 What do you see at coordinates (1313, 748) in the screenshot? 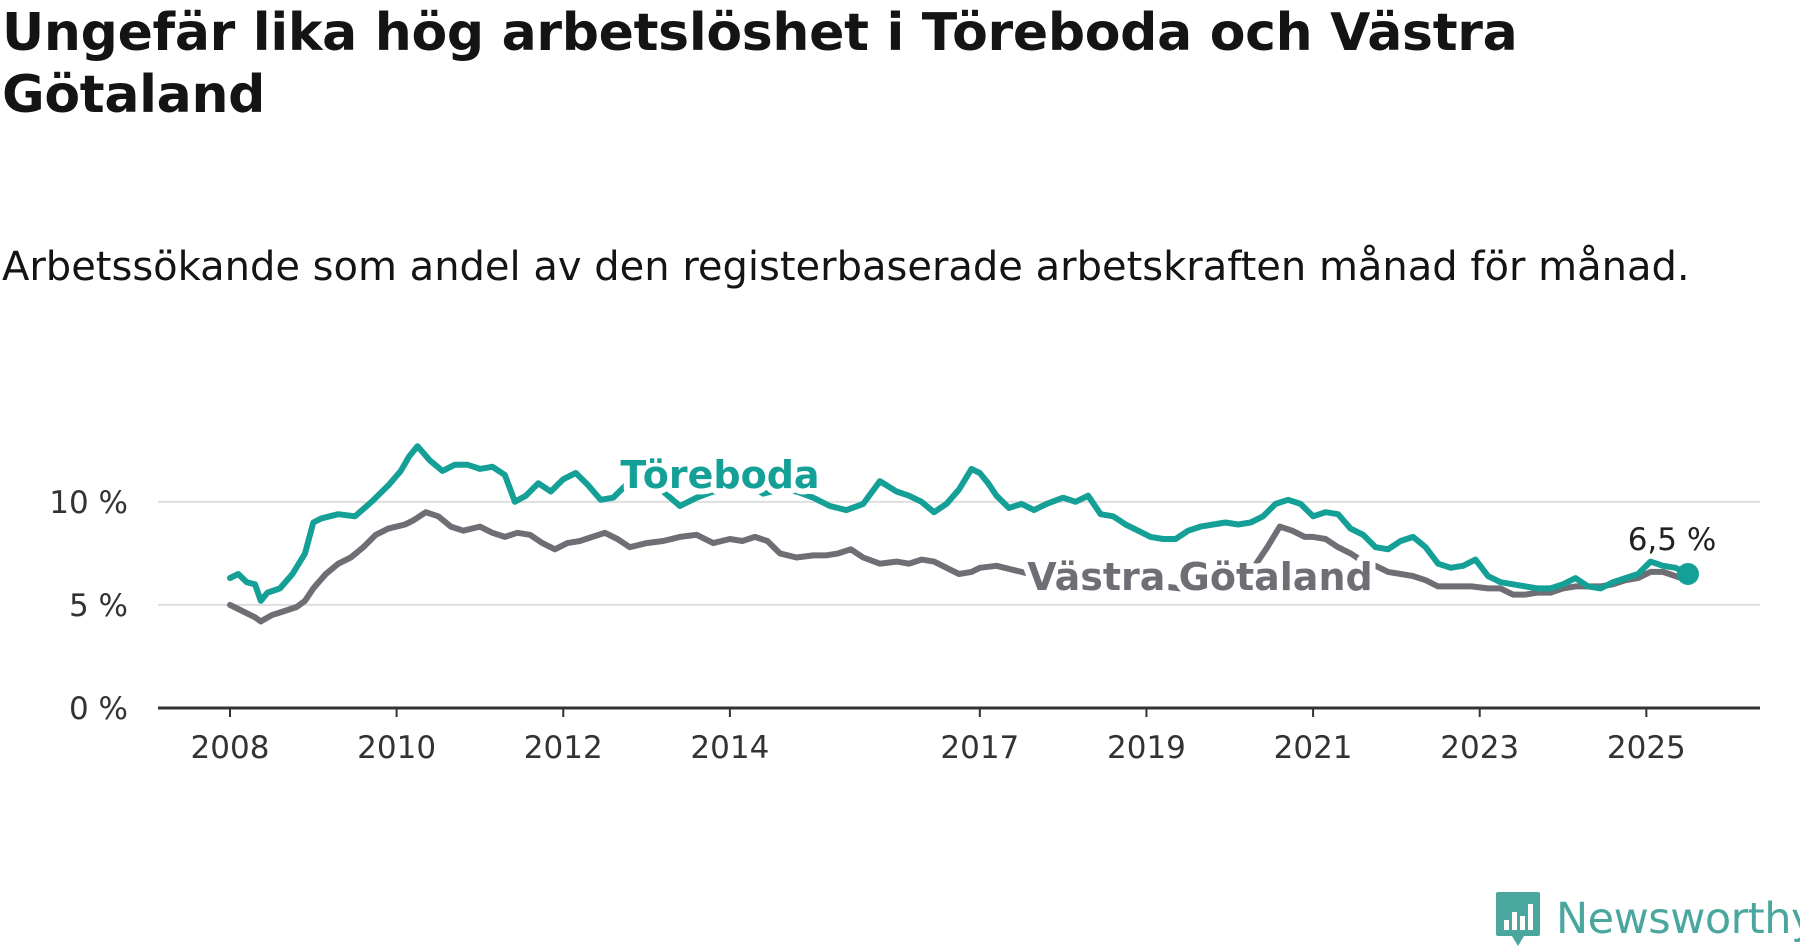
I see `x-tick-label: 2021` at bounding box center [1313, 748].